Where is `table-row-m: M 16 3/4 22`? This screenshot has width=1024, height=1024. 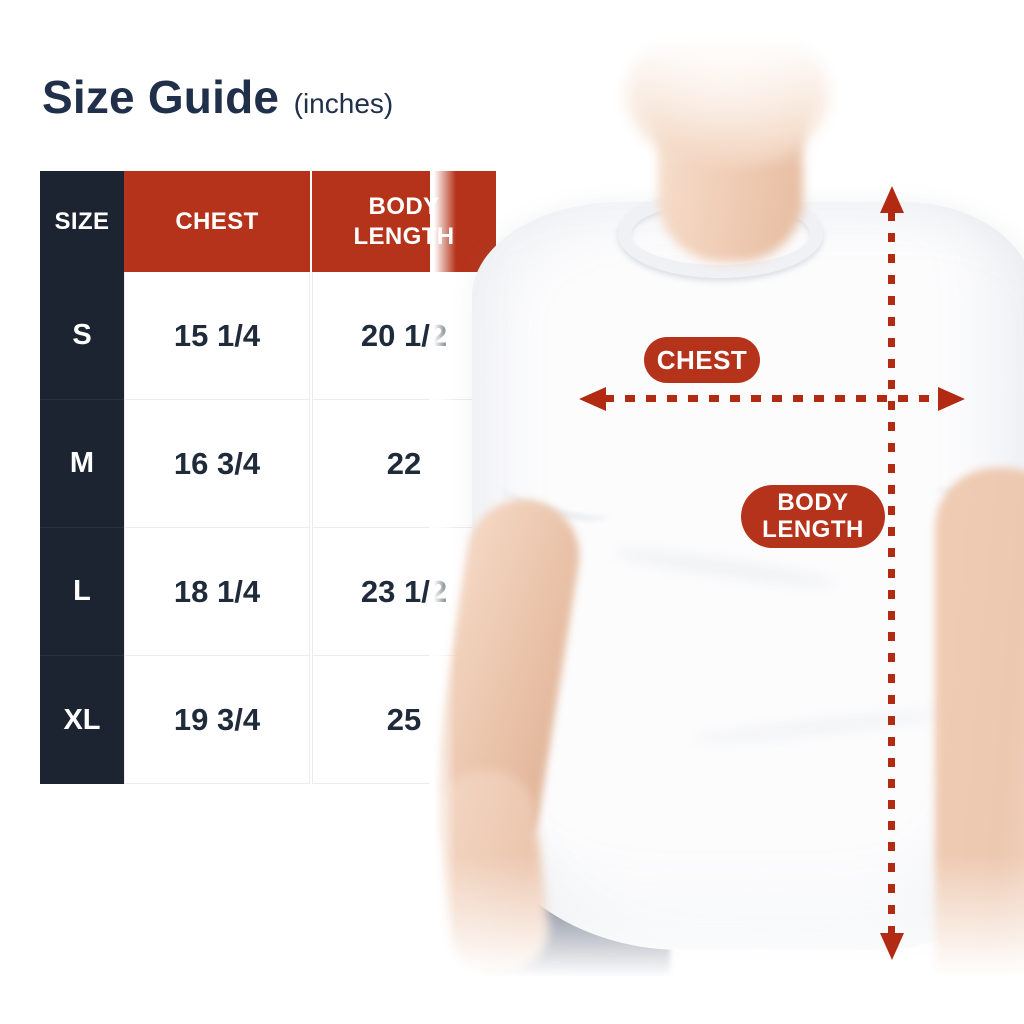
table-row-m: M 16 3/4 22 is located at coordinates (268, 464).